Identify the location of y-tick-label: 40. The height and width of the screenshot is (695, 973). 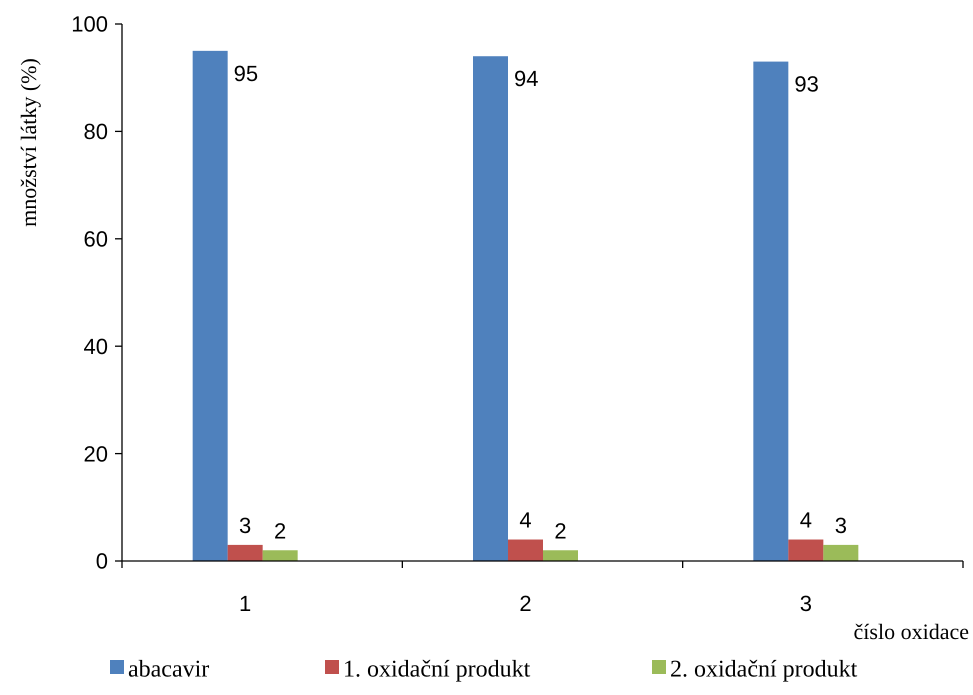
(96, 346).